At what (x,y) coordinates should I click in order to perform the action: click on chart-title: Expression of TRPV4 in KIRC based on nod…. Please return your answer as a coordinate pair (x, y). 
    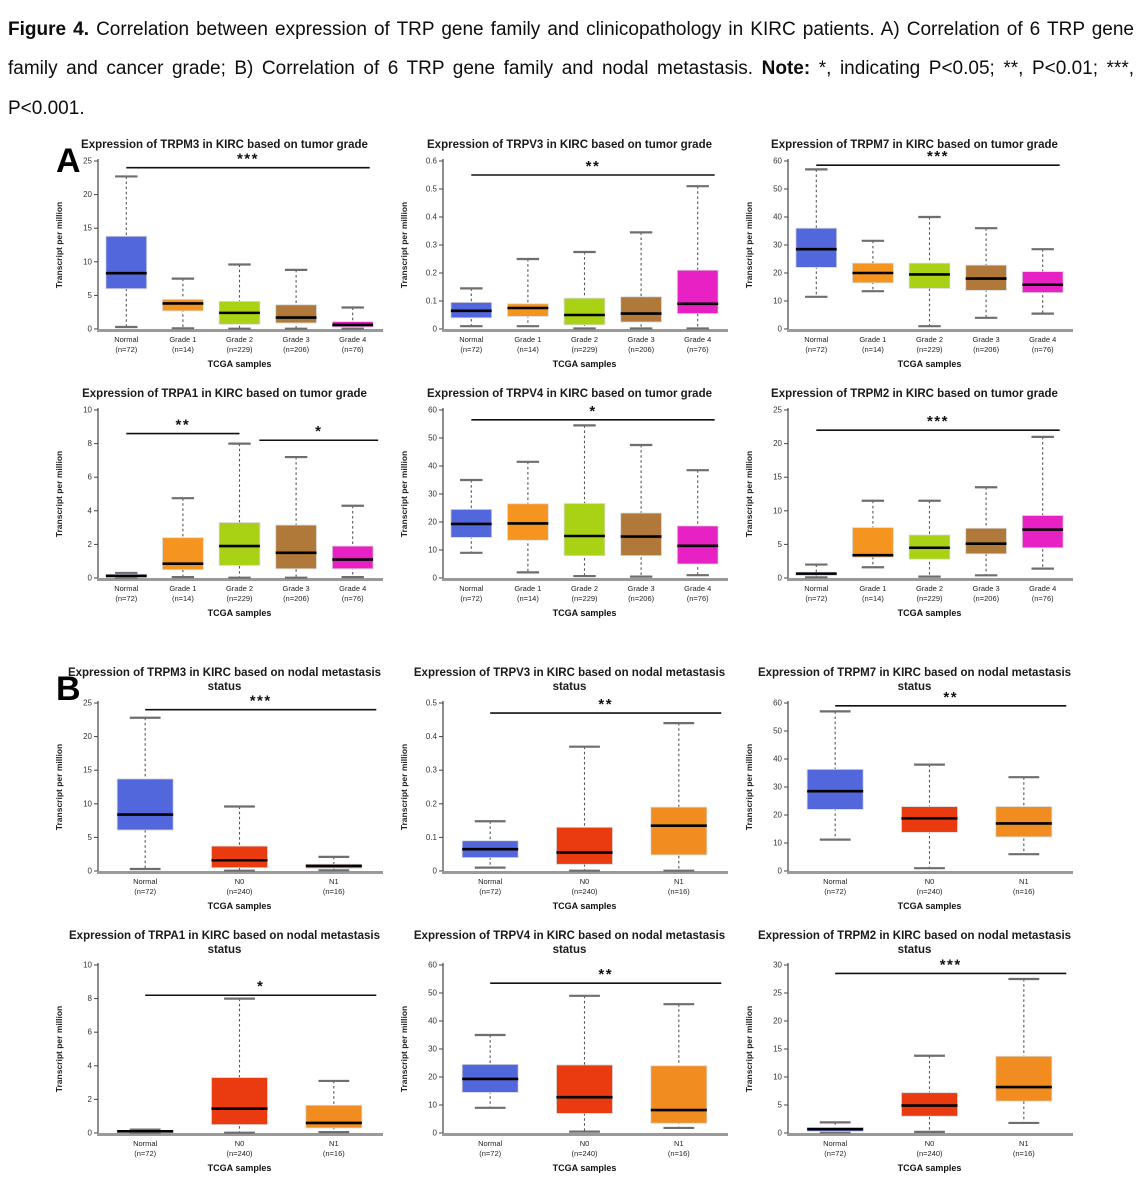
    Looking at the image, I should click on (569, 943).